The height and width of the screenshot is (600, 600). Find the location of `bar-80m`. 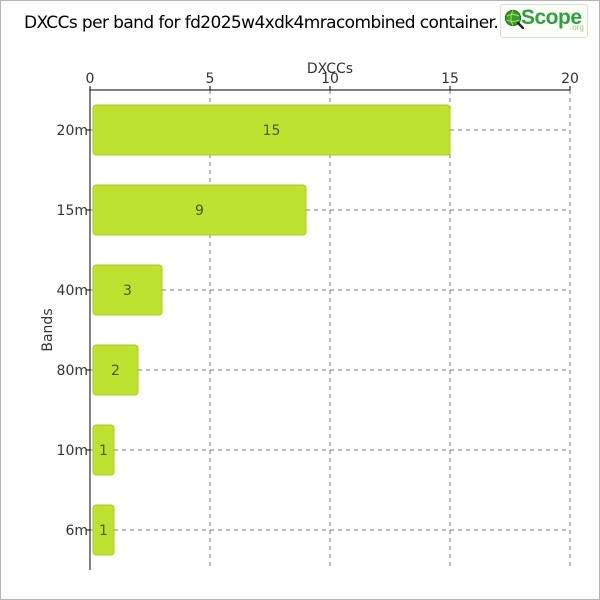

bar-80m is located at coordinates (115, 370).